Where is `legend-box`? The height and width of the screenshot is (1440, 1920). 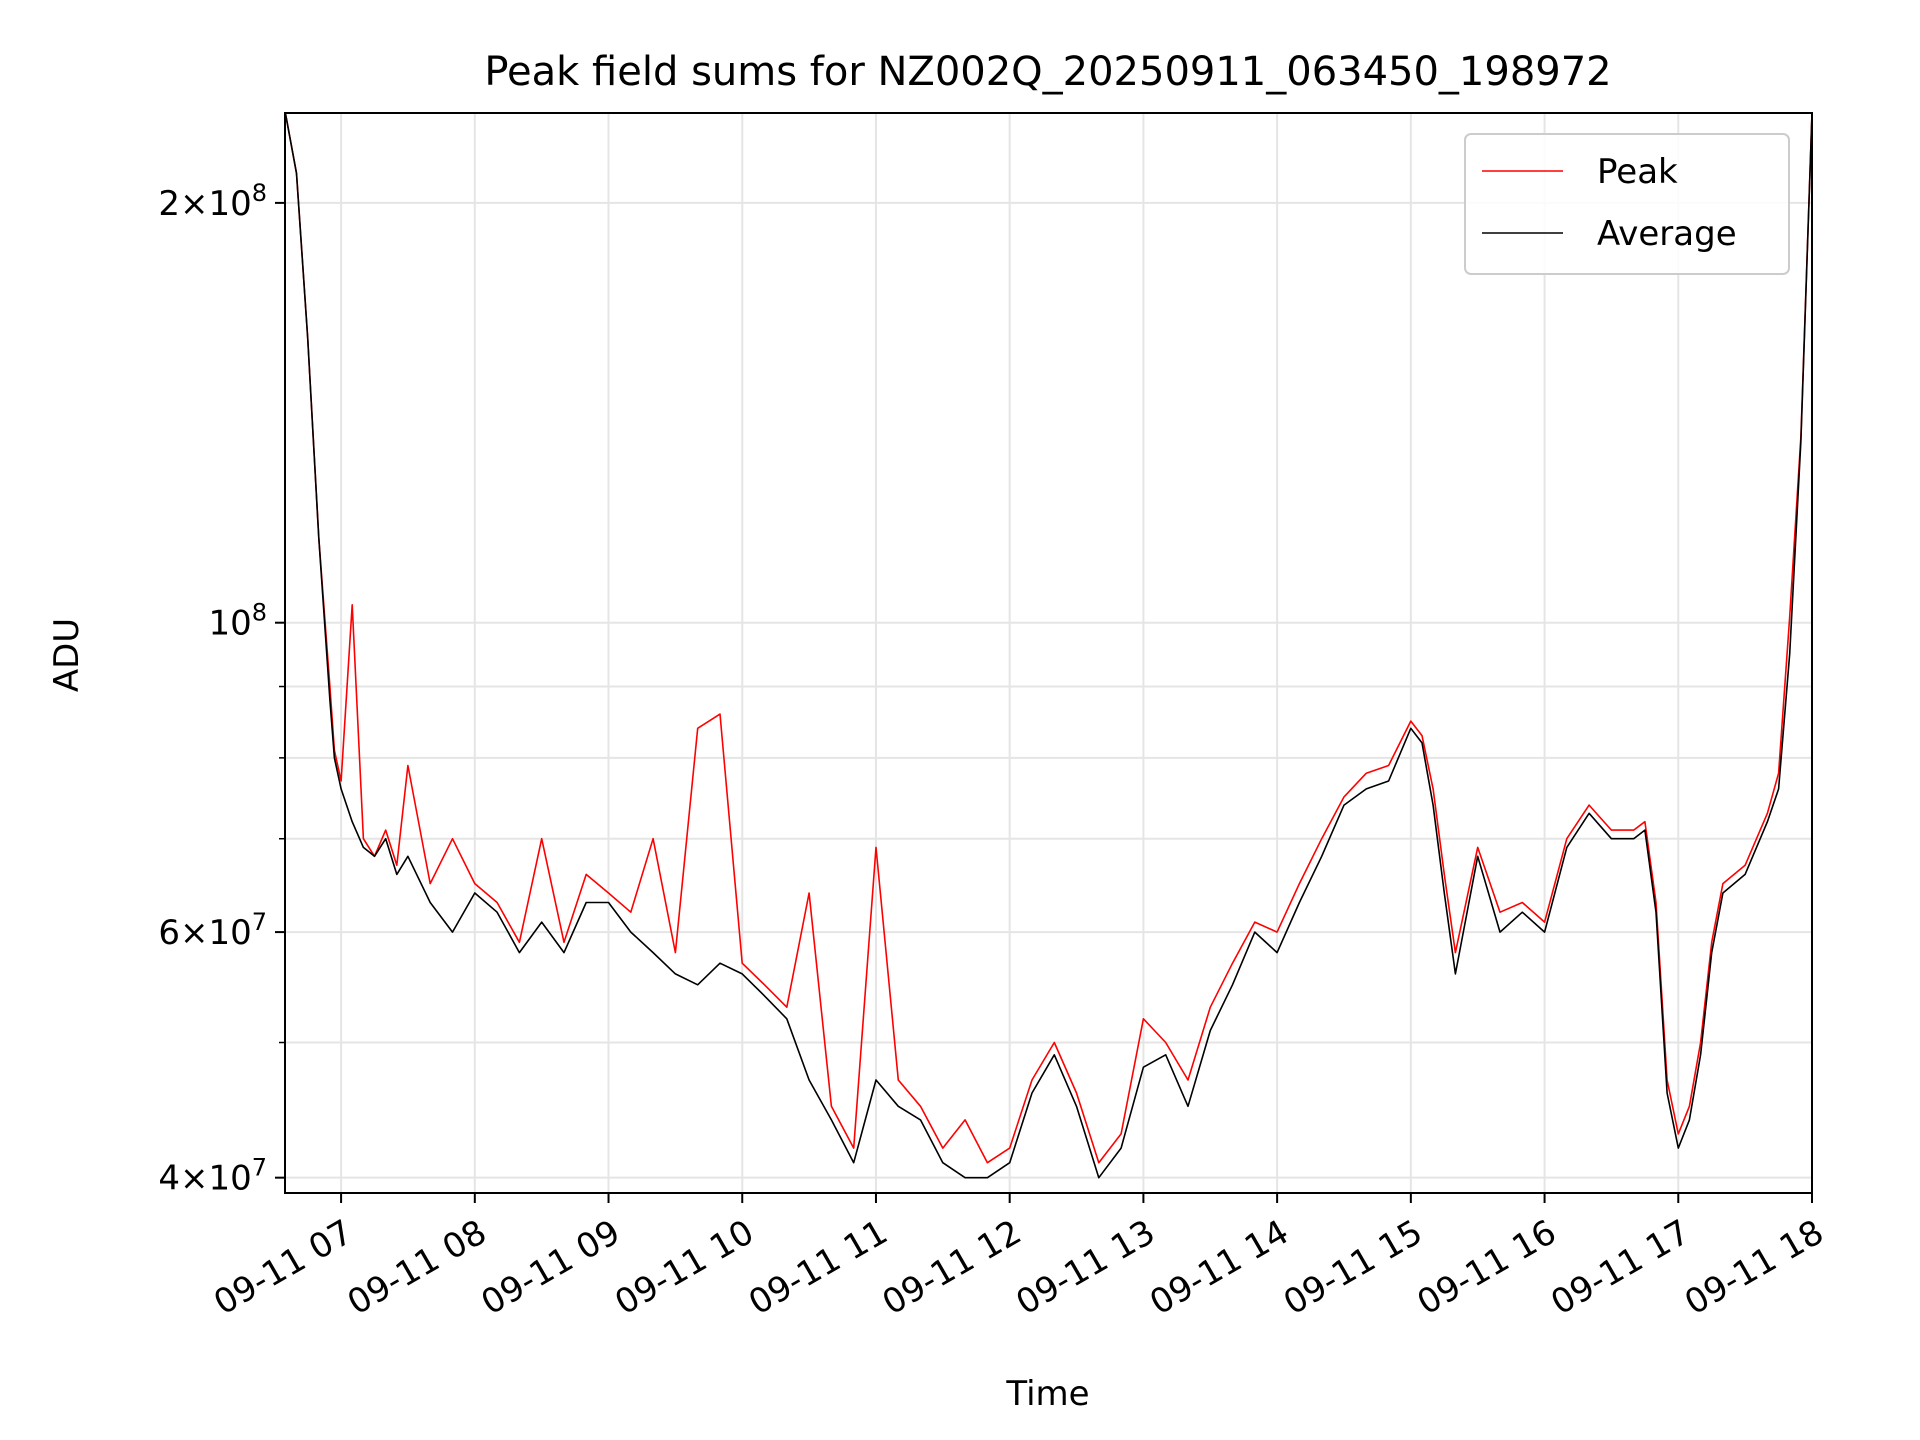
legend-box is located at coordinates (1627, 204).